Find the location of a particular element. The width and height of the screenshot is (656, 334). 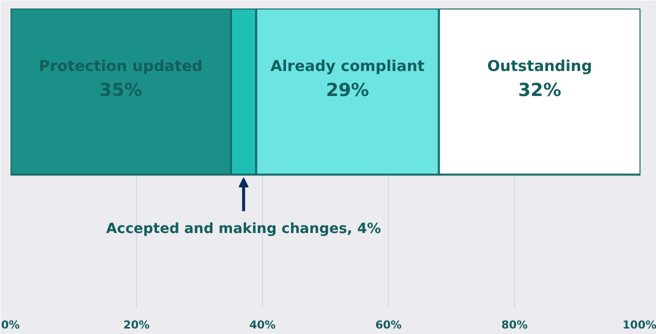

data-label: 32% is located at coordinates (540, 90).